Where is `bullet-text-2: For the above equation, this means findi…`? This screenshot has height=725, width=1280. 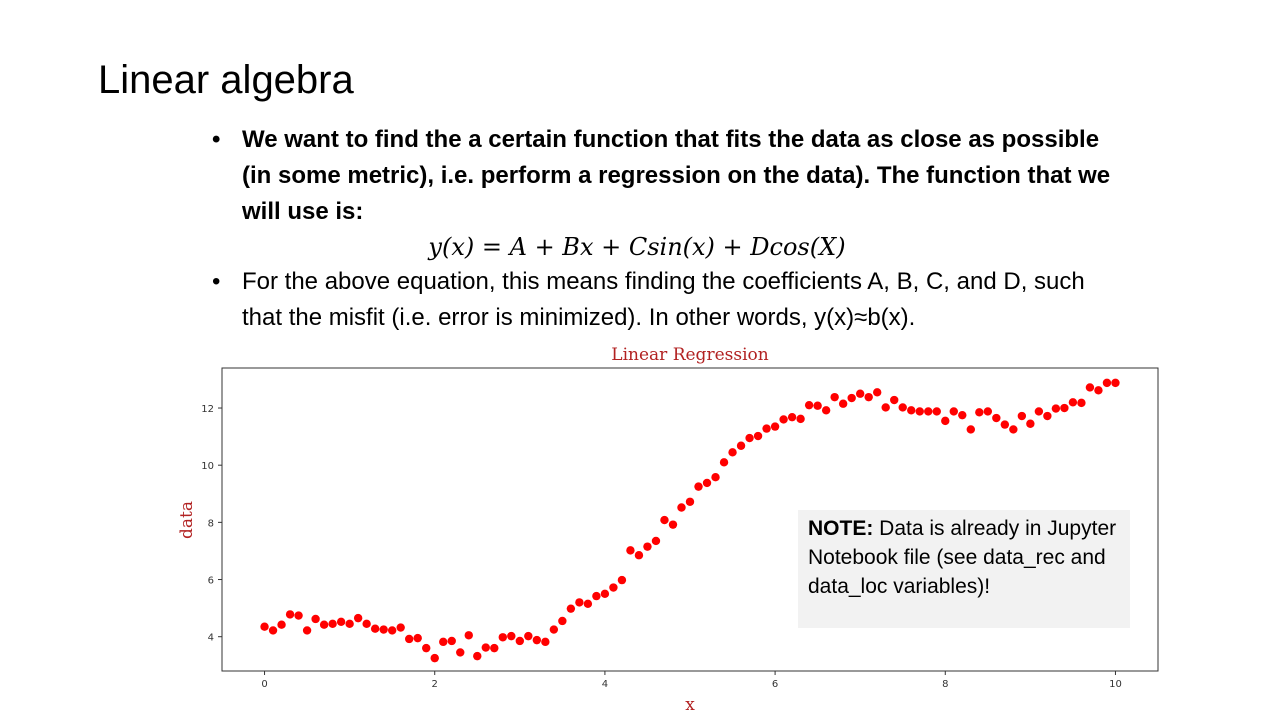
bullet-text-2: For the above equation, this means findi… is located at coordinates (663, 299).